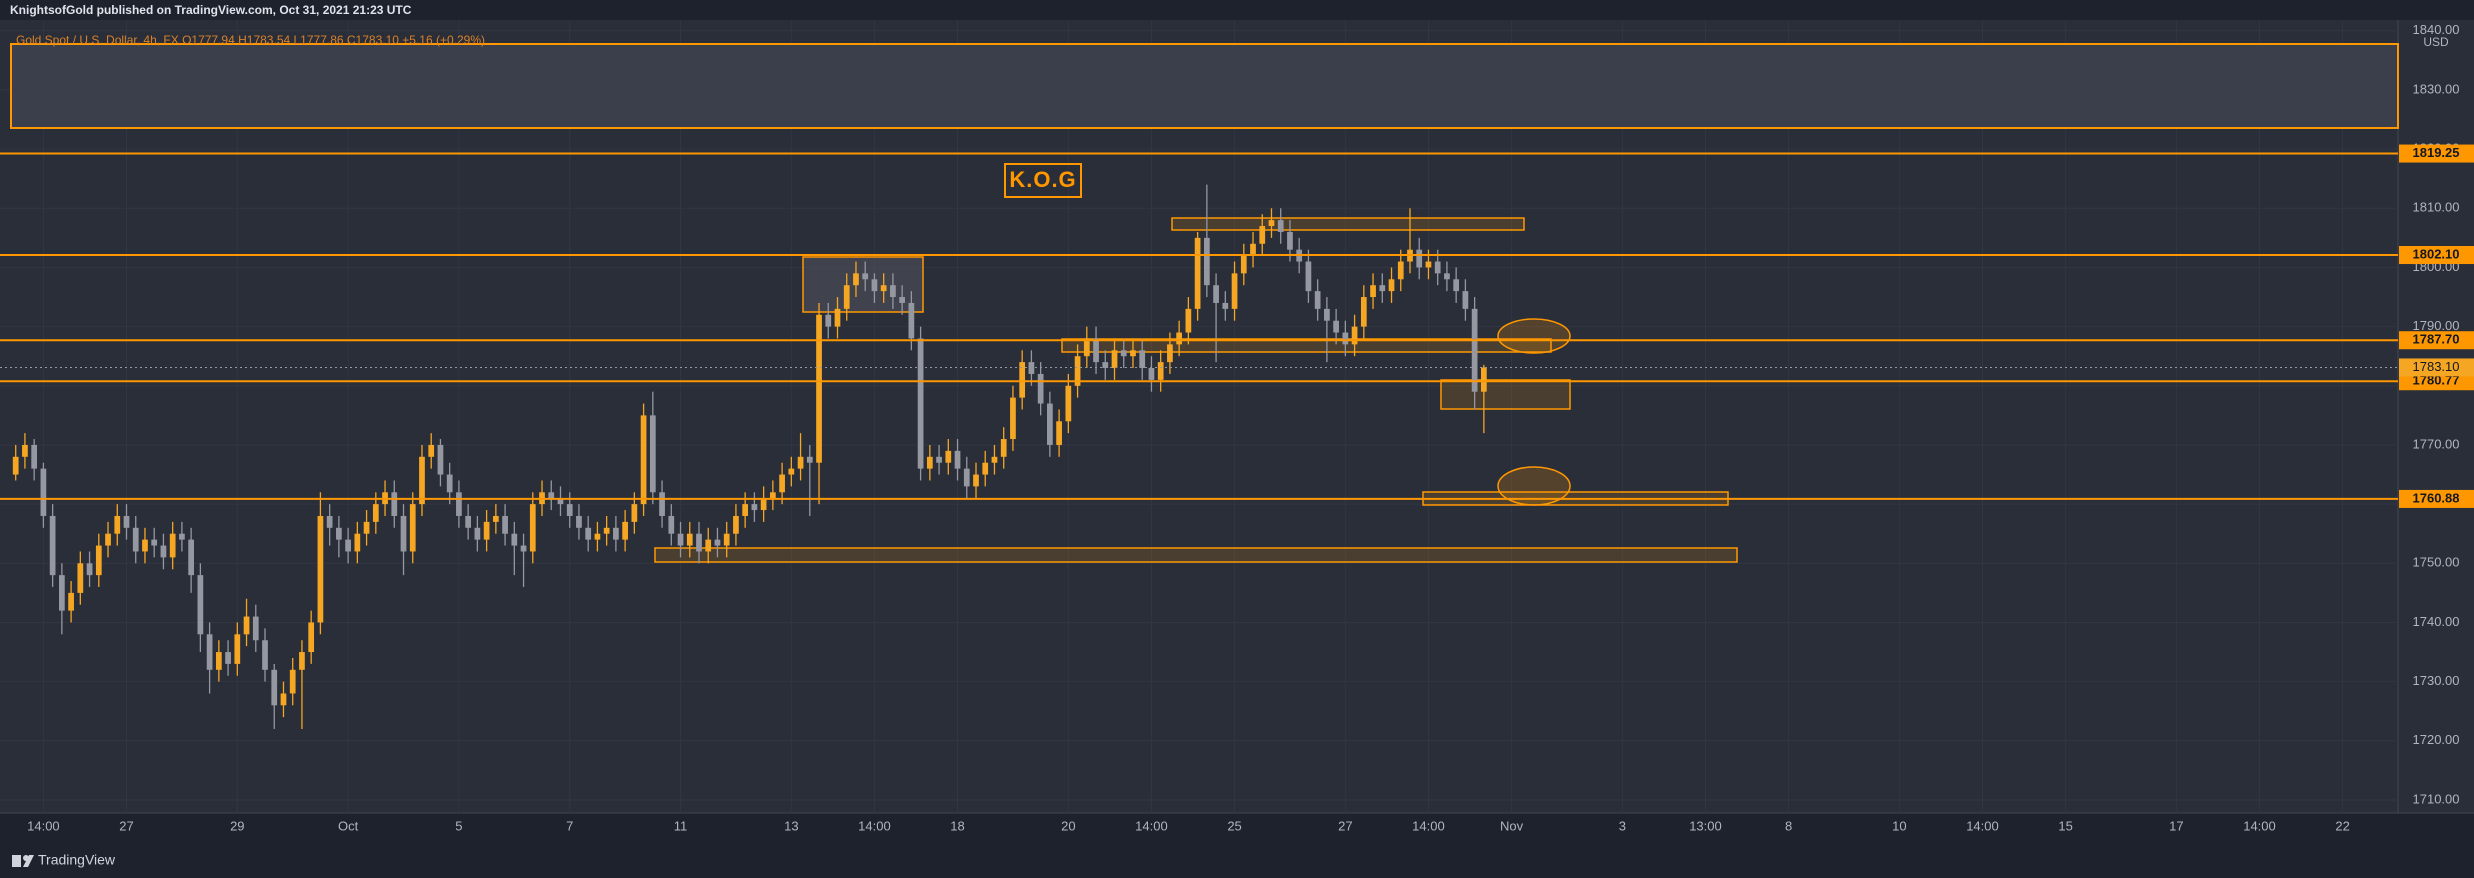 The width and height of the screenshot is (2474, 878). I want to click on x-tick-label: 25, so click(1234, 825).